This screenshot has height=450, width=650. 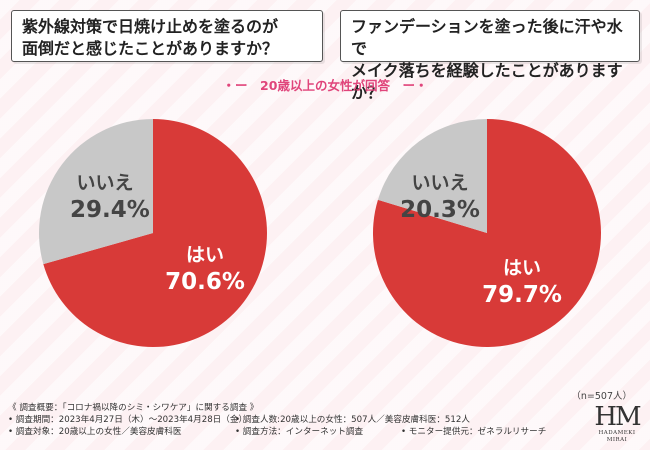 I want to click on pie-right-label-no: いいえ 20.3%, so click(x=440, y=195).